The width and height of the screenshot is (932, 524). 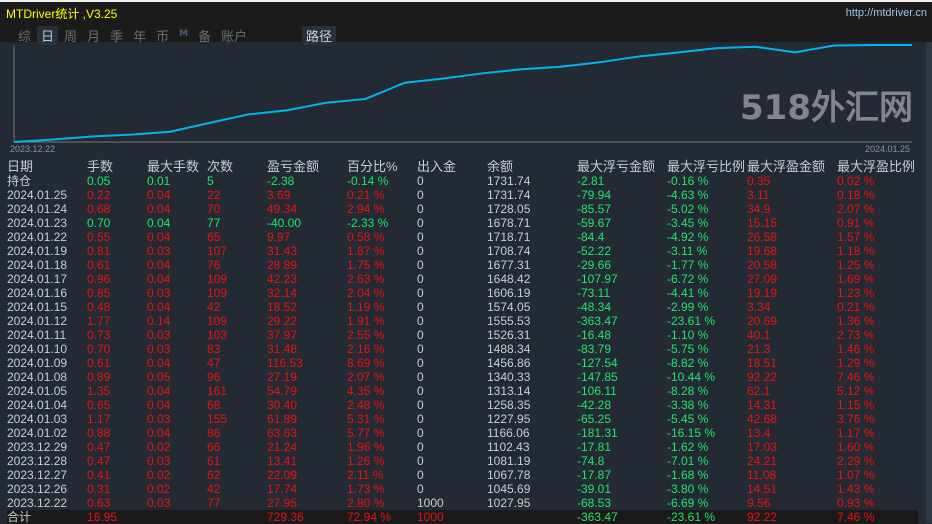 What do you see at coordinates (99, 181) in the screenshot?
I see `table-cell: 0.05` at bounding box center [99, 181].